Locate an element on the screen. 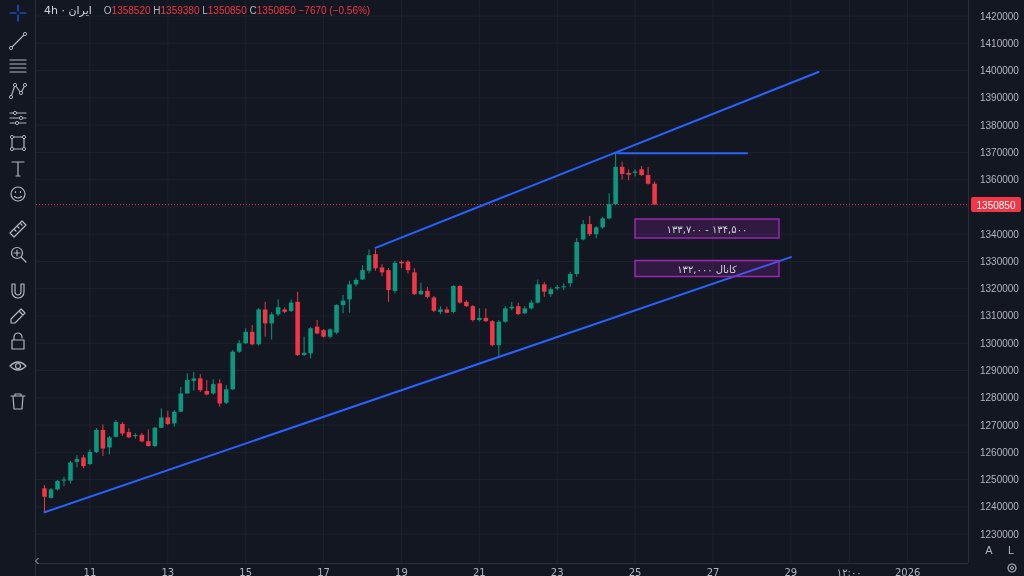 This screenshot has height=576, width=1024. y-tick-label: 1230000 is located at coordinates (1000, 534).